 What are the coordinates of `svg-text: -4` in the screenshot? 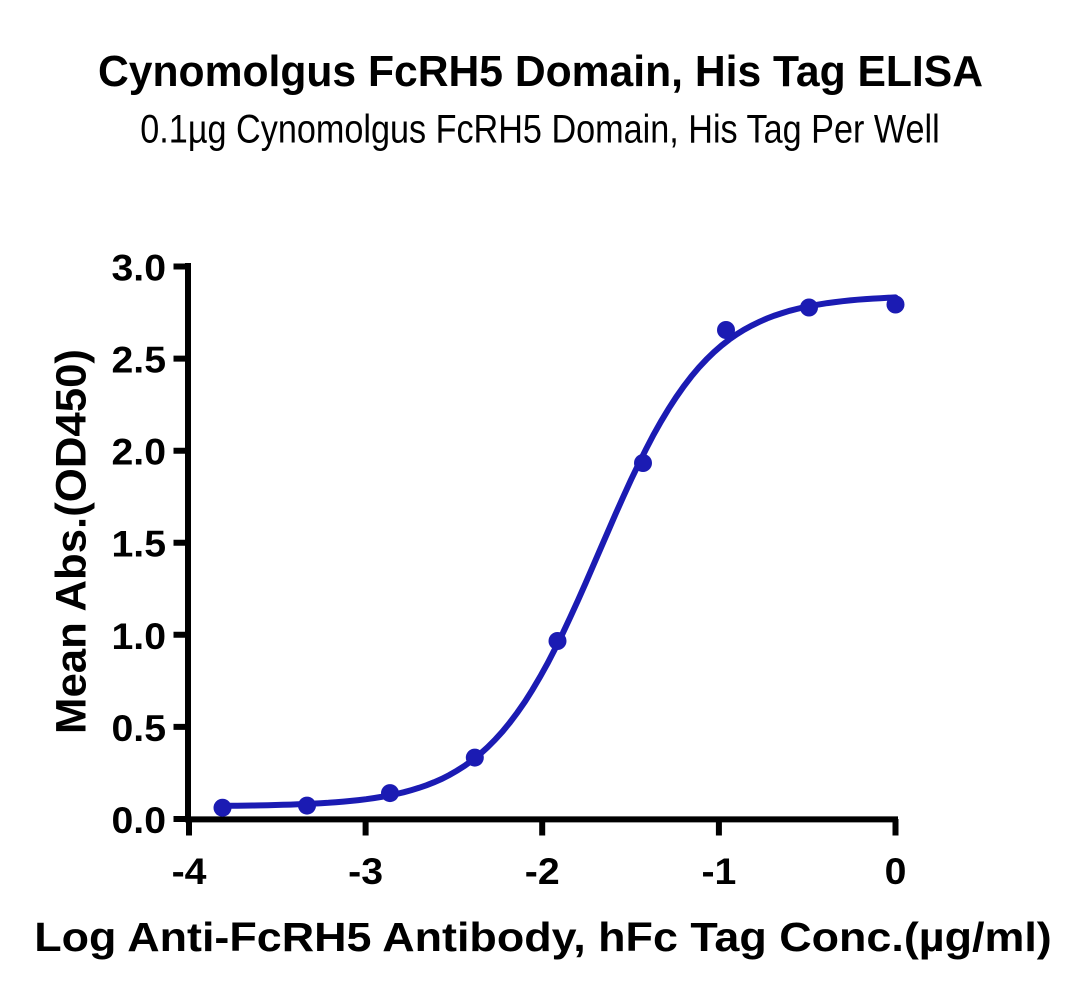 It's located at (189, 872).